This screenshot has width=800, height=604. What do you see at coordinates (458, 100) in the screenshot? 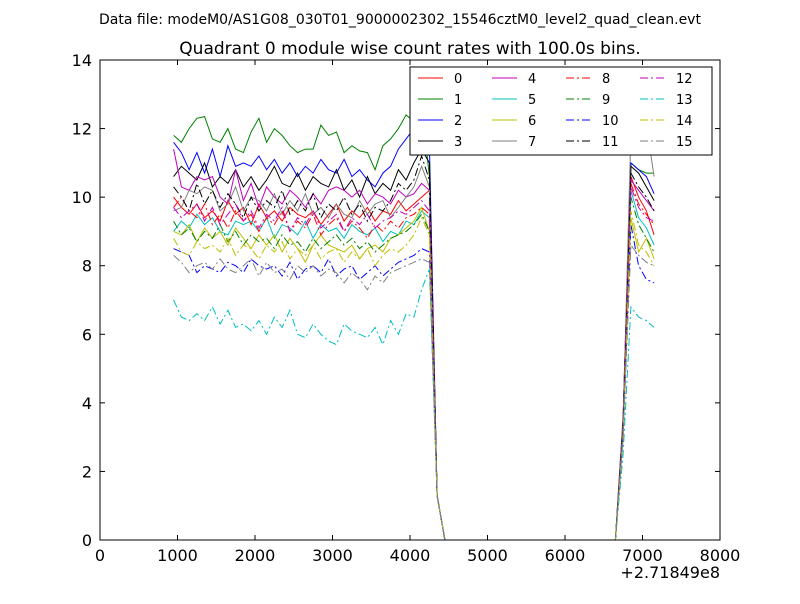
I see `legend-label-1: 1` at bounding box center [458, 100].